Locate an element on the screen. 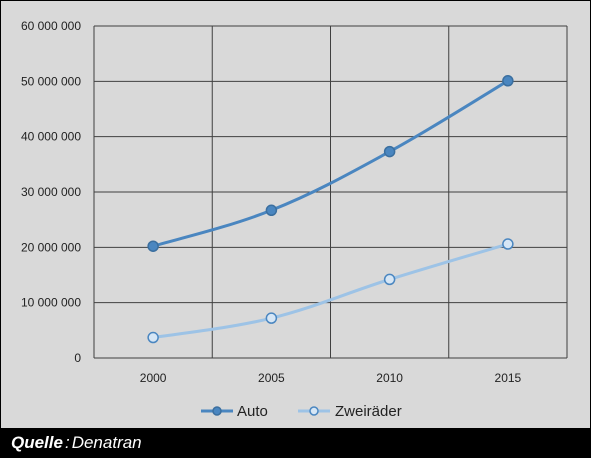 The height and width of the screenshot is (458, 591). y-tick-label: 60 000 000 is located at coordinates (51, 26).